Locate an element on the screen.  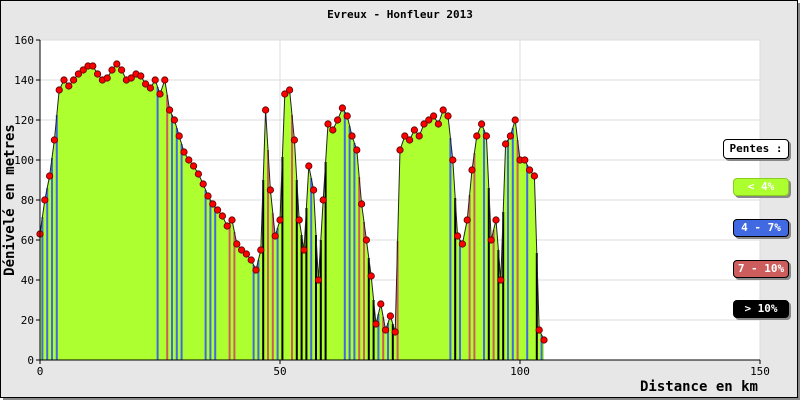
y-tick-label: 40 is located at coordinates (27, 280).